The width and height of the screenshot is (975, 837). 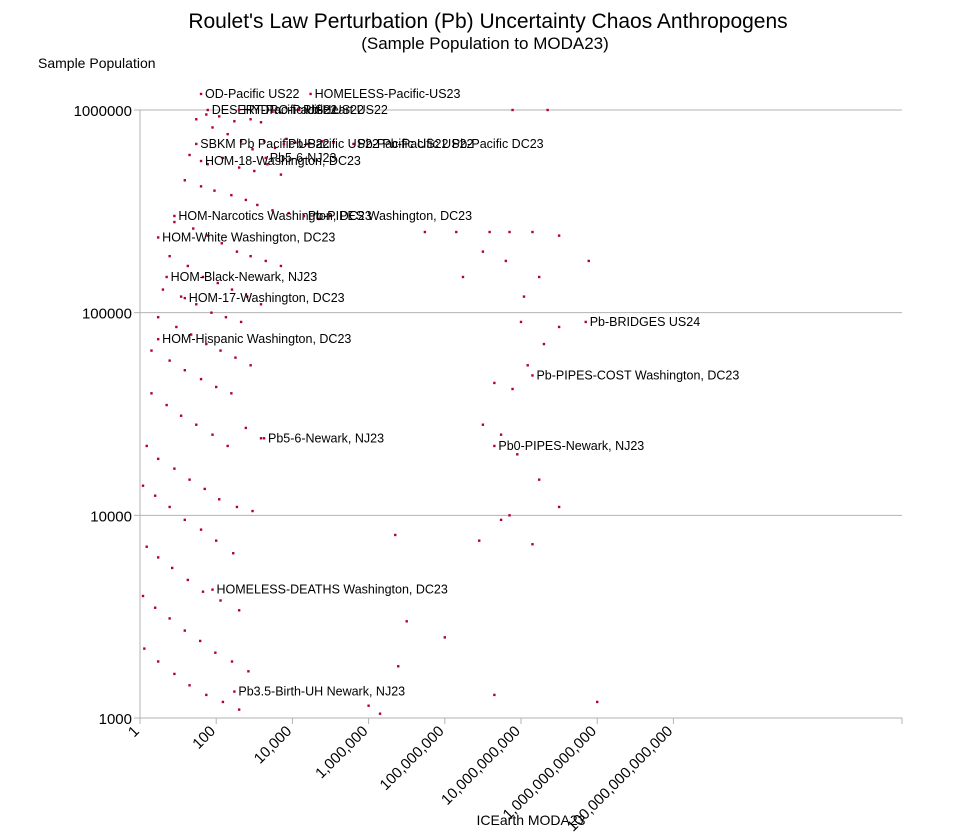 I want to click on x-tick-label-0: 1, so click(x=134, y=732).